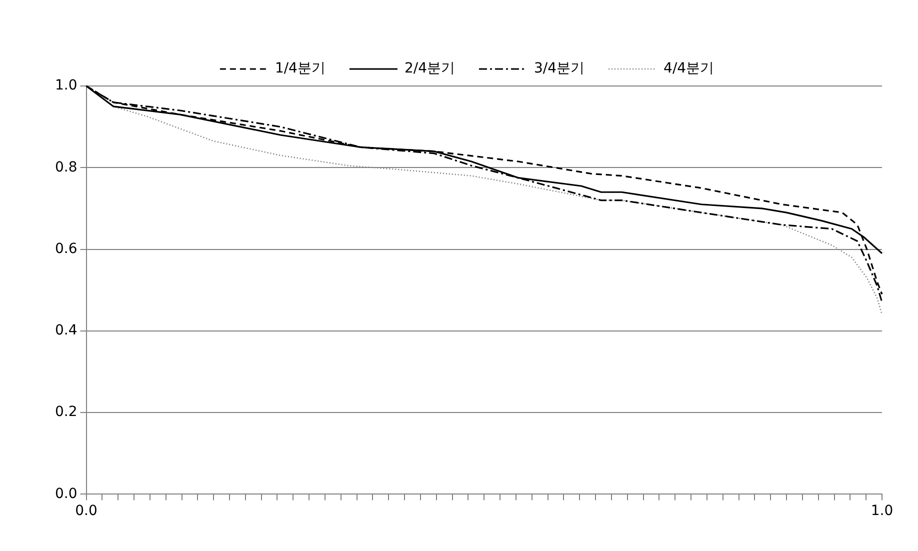  Describe the element at coordinates (66, 330) in the screenshot. I see `y-tick-label: 0.4` at that location.